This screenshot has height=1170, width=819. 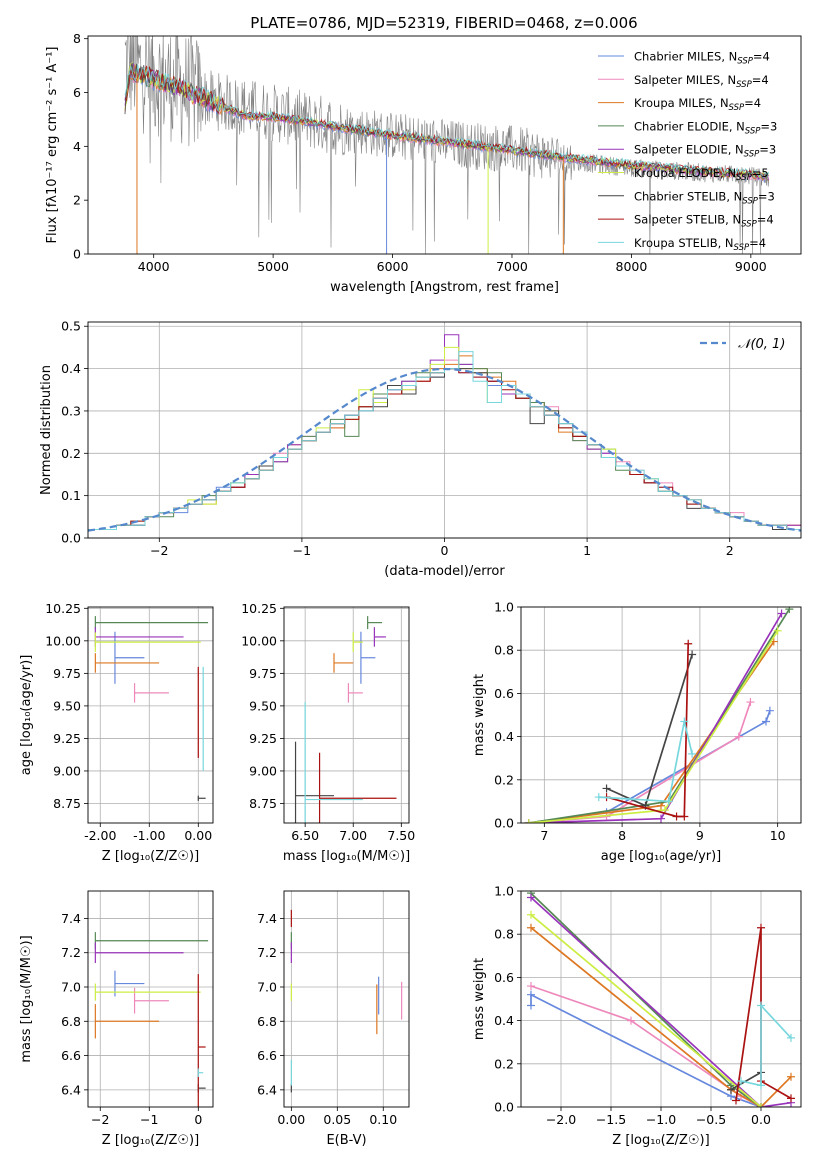 What do you see at coordinates (67, 738) in the screenshot?
I see `y-tick-label: 9.25` at bounding box center [67, 738].